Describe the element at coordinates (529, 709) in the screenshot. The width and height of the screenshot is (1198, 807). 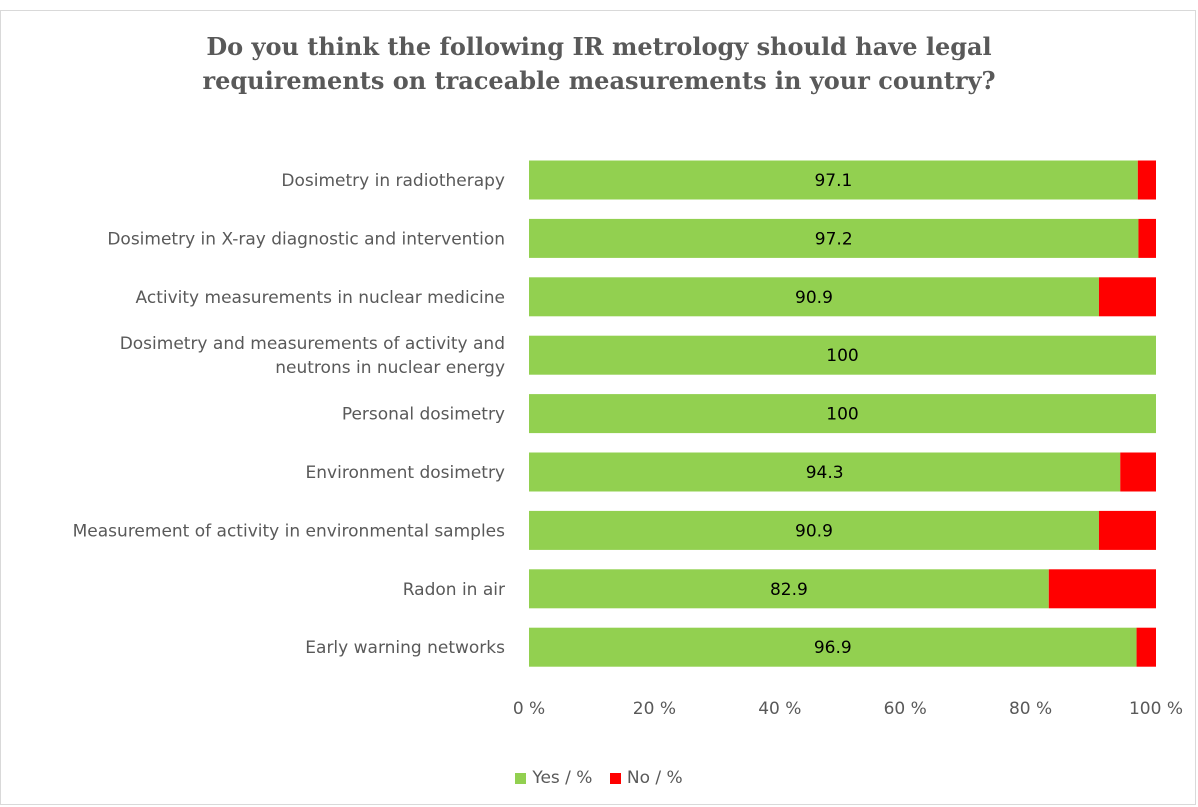
I see `x-tick-label-0: 0 %` at that location.